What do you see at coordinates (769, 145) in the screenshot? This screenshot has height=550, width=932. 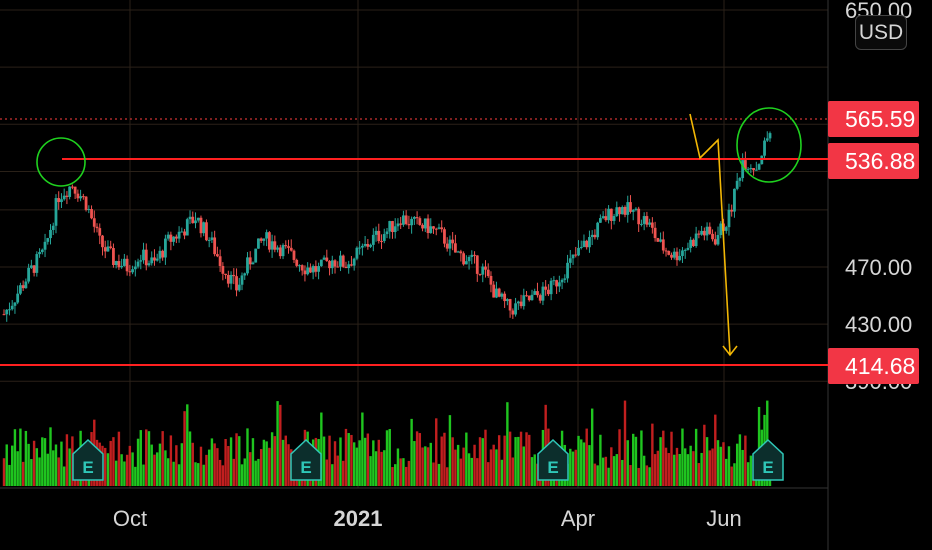 I see `highlight-circle-right` at bounding box center [769, 145].